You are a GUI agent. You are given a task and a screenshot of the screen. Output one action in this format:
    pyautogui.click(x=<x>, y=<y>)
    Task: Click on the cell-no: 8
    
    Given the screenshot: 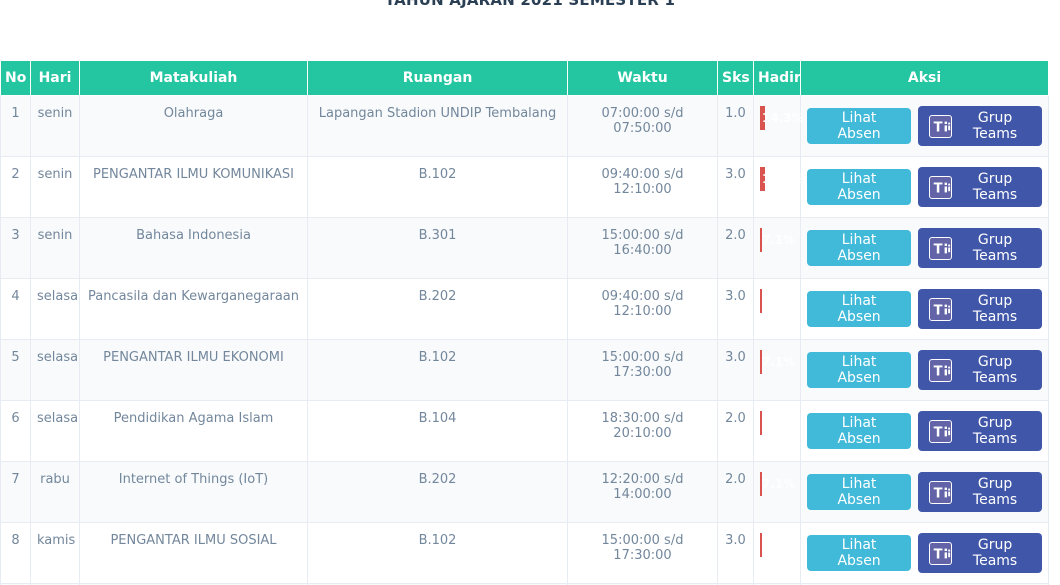 What is the action you would take?
    pyautogui.click(x=15, y=553)
    